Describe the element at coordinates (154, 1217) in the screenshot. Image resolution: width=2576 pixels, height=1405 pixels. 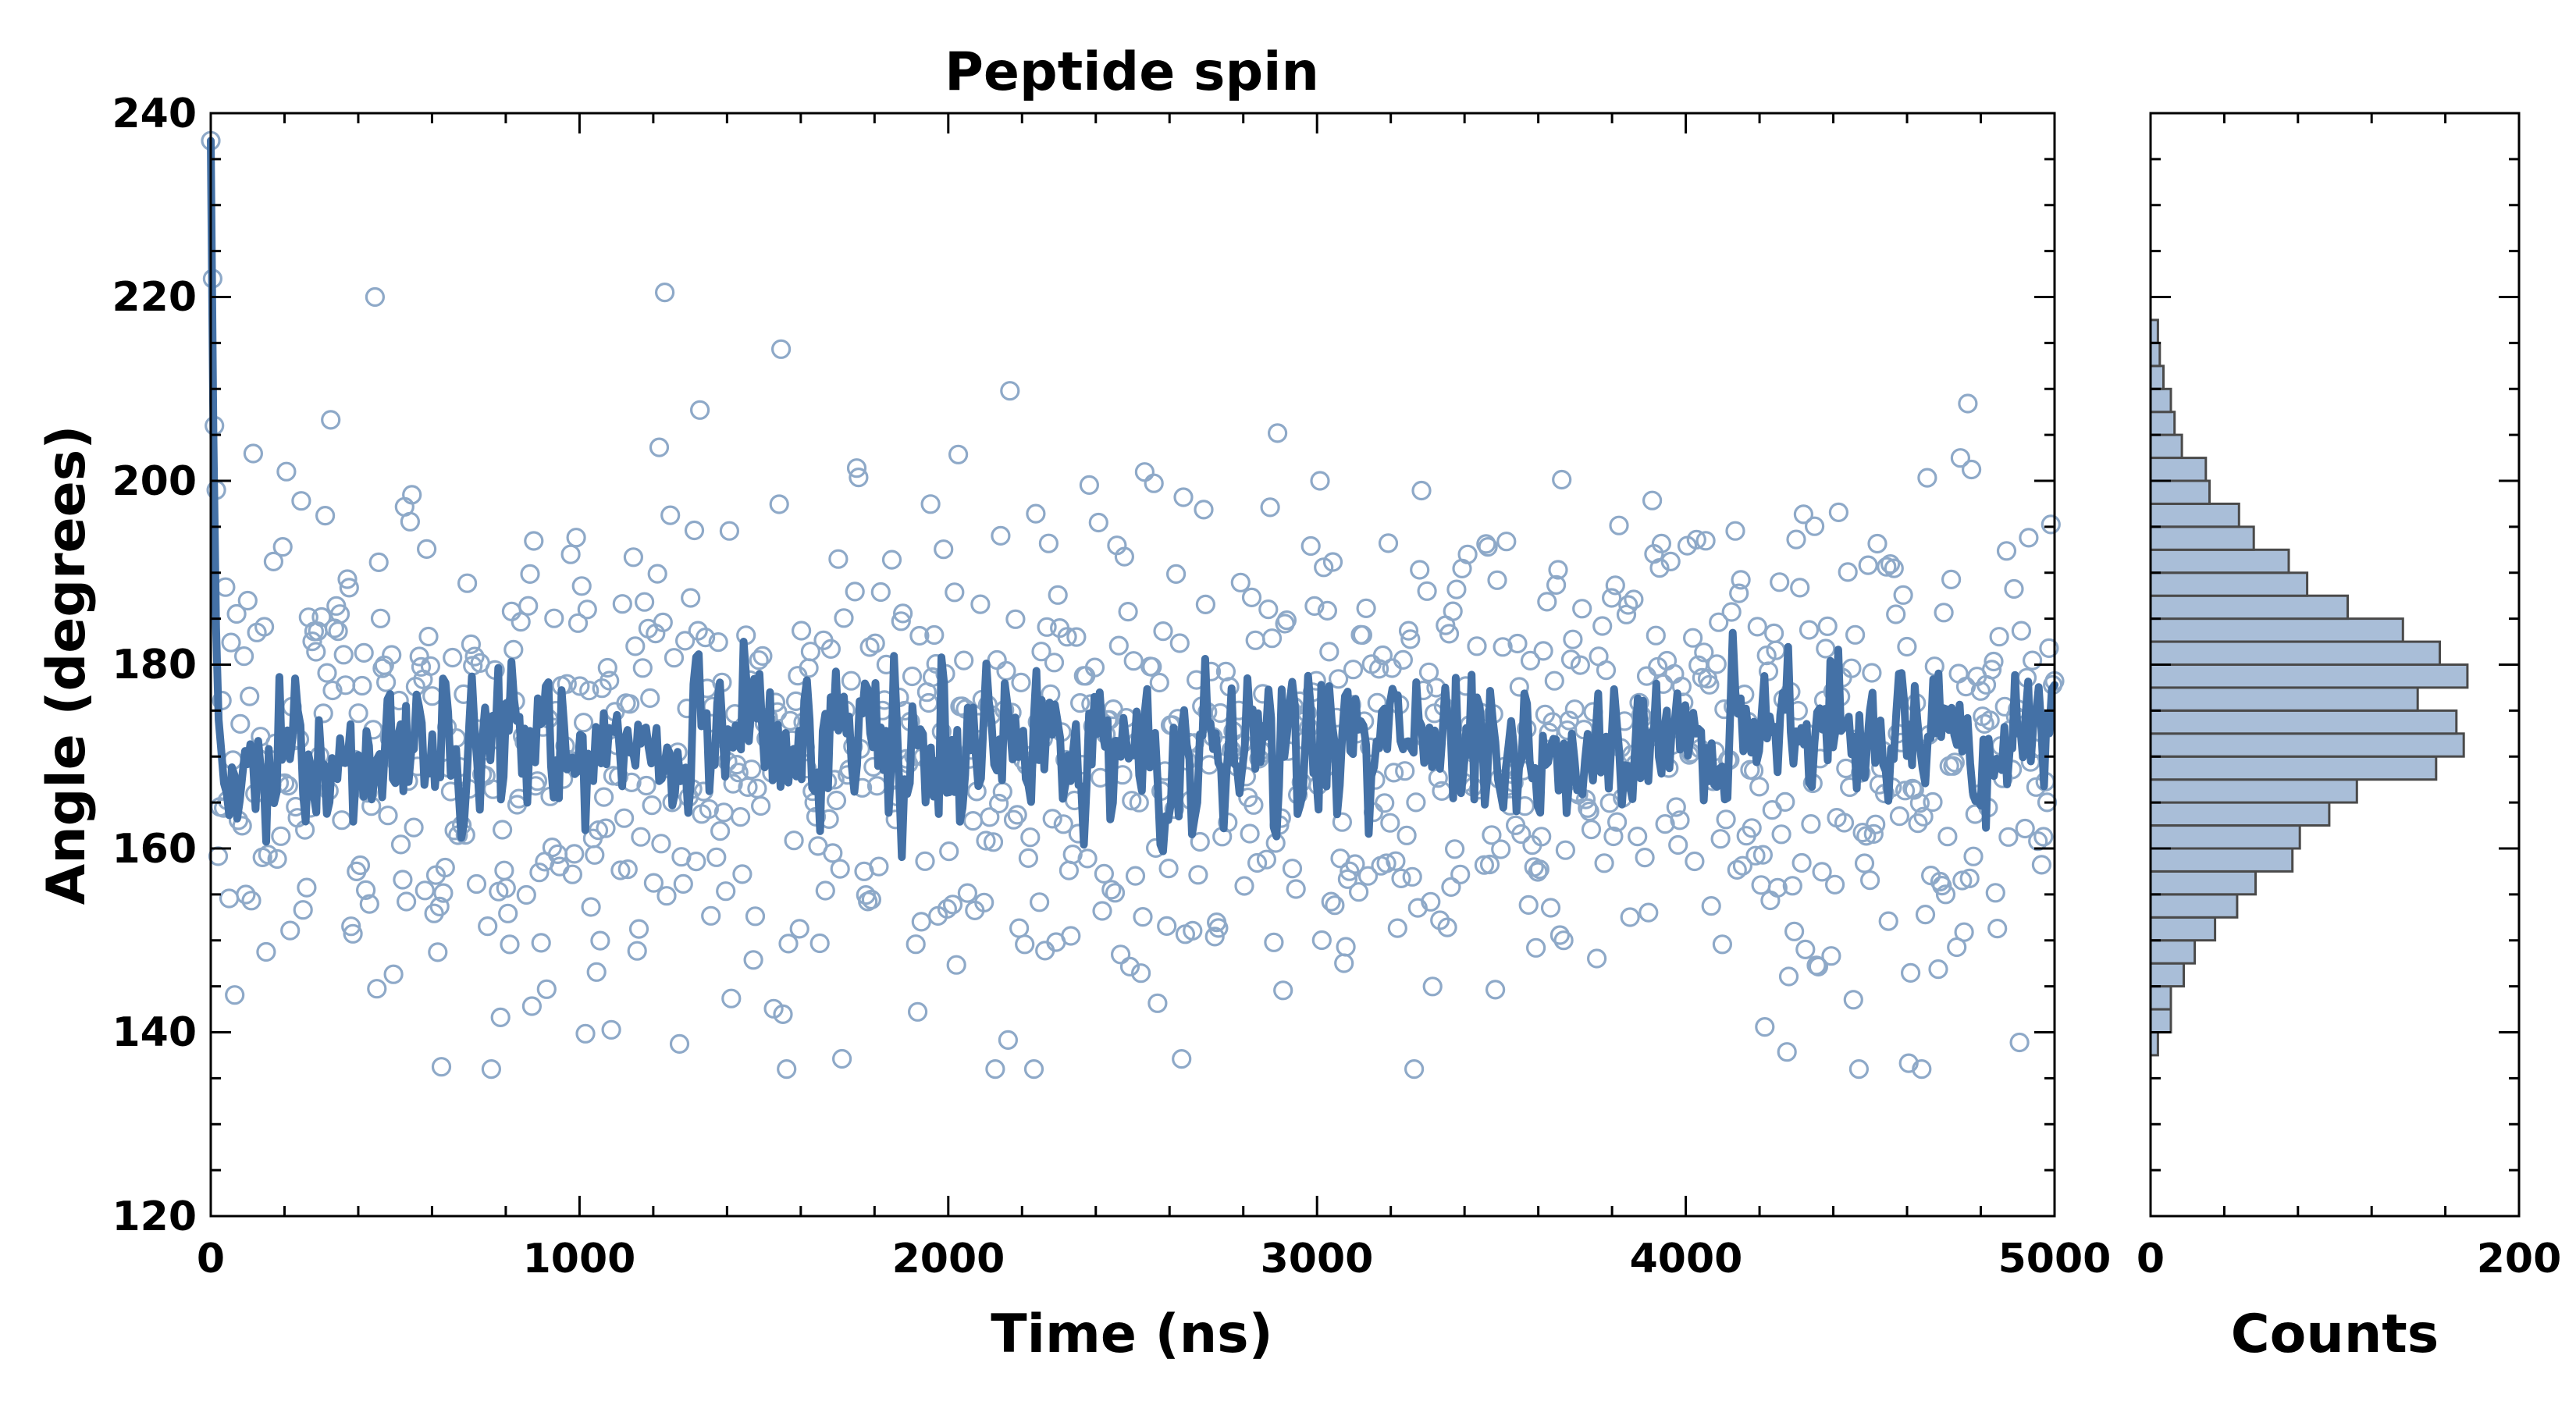
I see `y-tick-label: 120` at that location.